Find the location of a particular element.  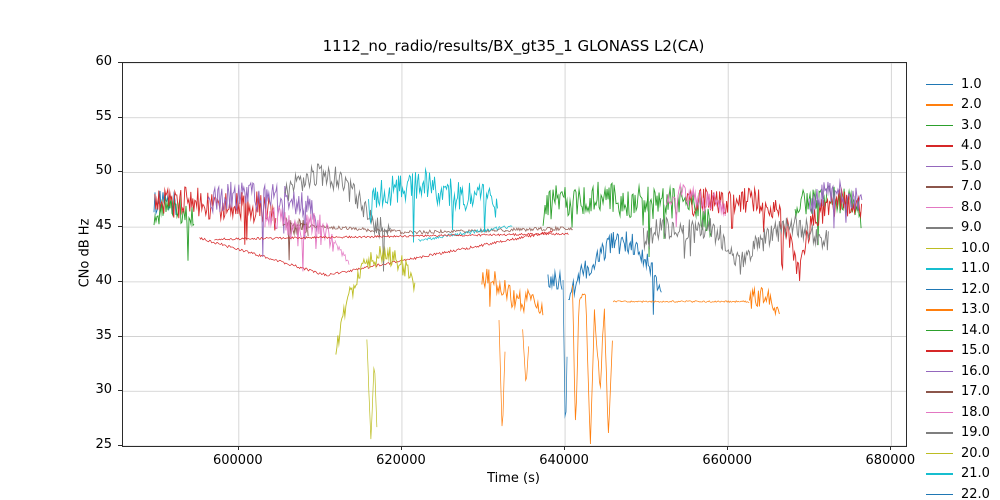

legend-item: 7.0 is located at coordinates (954, 187).